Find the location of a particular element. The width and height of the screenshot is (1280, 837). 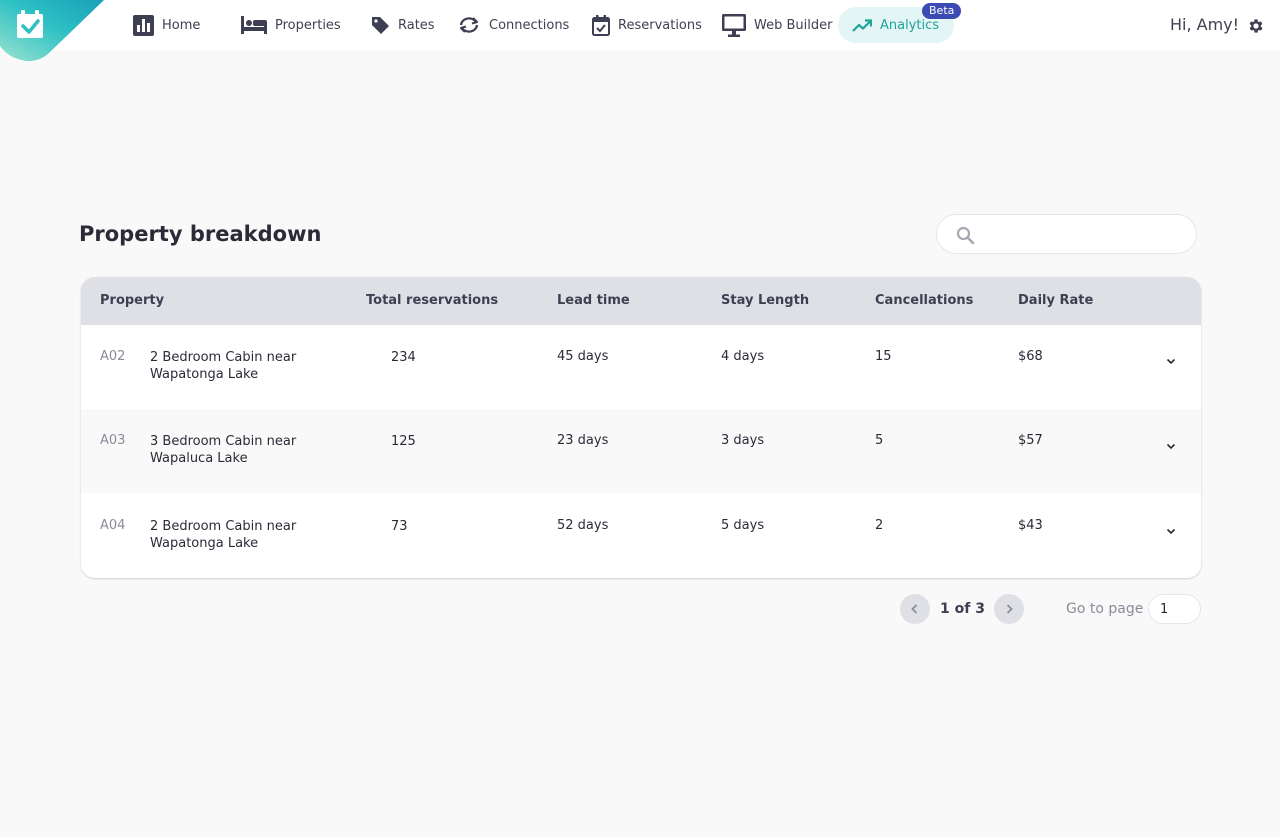

calendar-check-icon is located at coordinates (601, 25).